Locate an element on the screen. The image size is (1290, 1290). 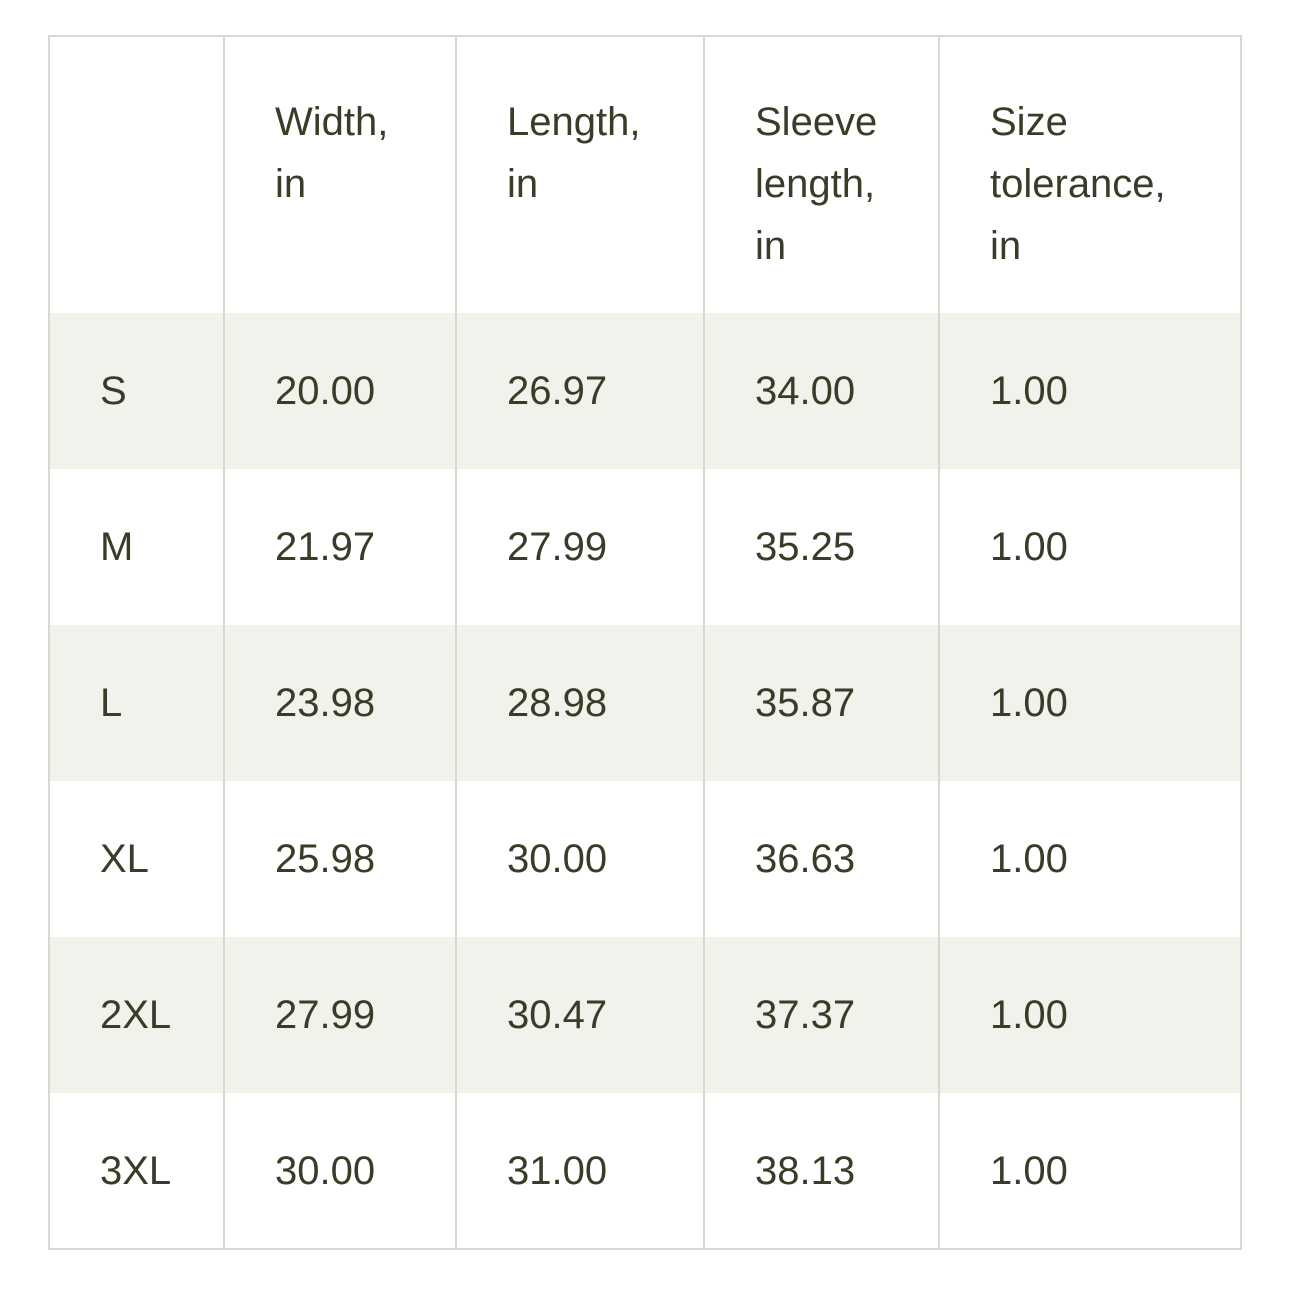
table-row-2xl: 2XL 27.99 30.47 37.37 1.00 is located at coordinates (645, 1015).